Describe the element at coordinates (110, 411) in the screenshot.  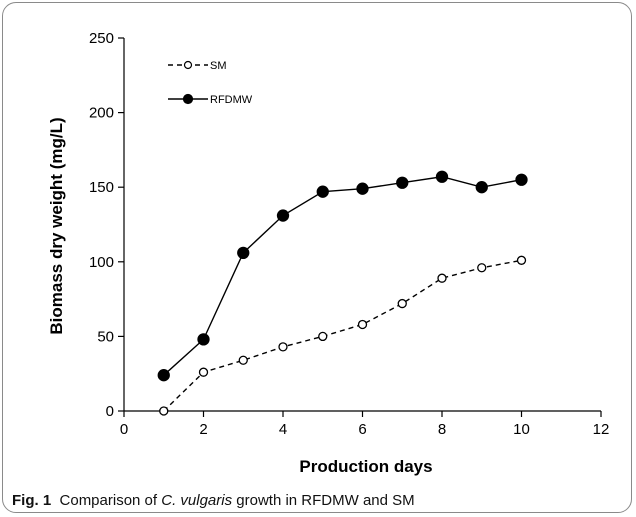
I see `y-tick-label: 0` at that location.